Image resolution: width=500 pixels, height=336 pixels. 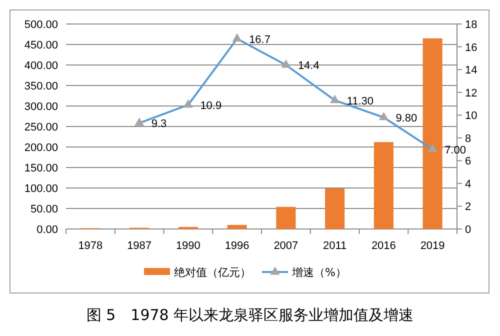 What do you see at coordinates (41, 86) in the screenshot?
I see `y-tick-label: 350.00` at bounding box center [41, 86].